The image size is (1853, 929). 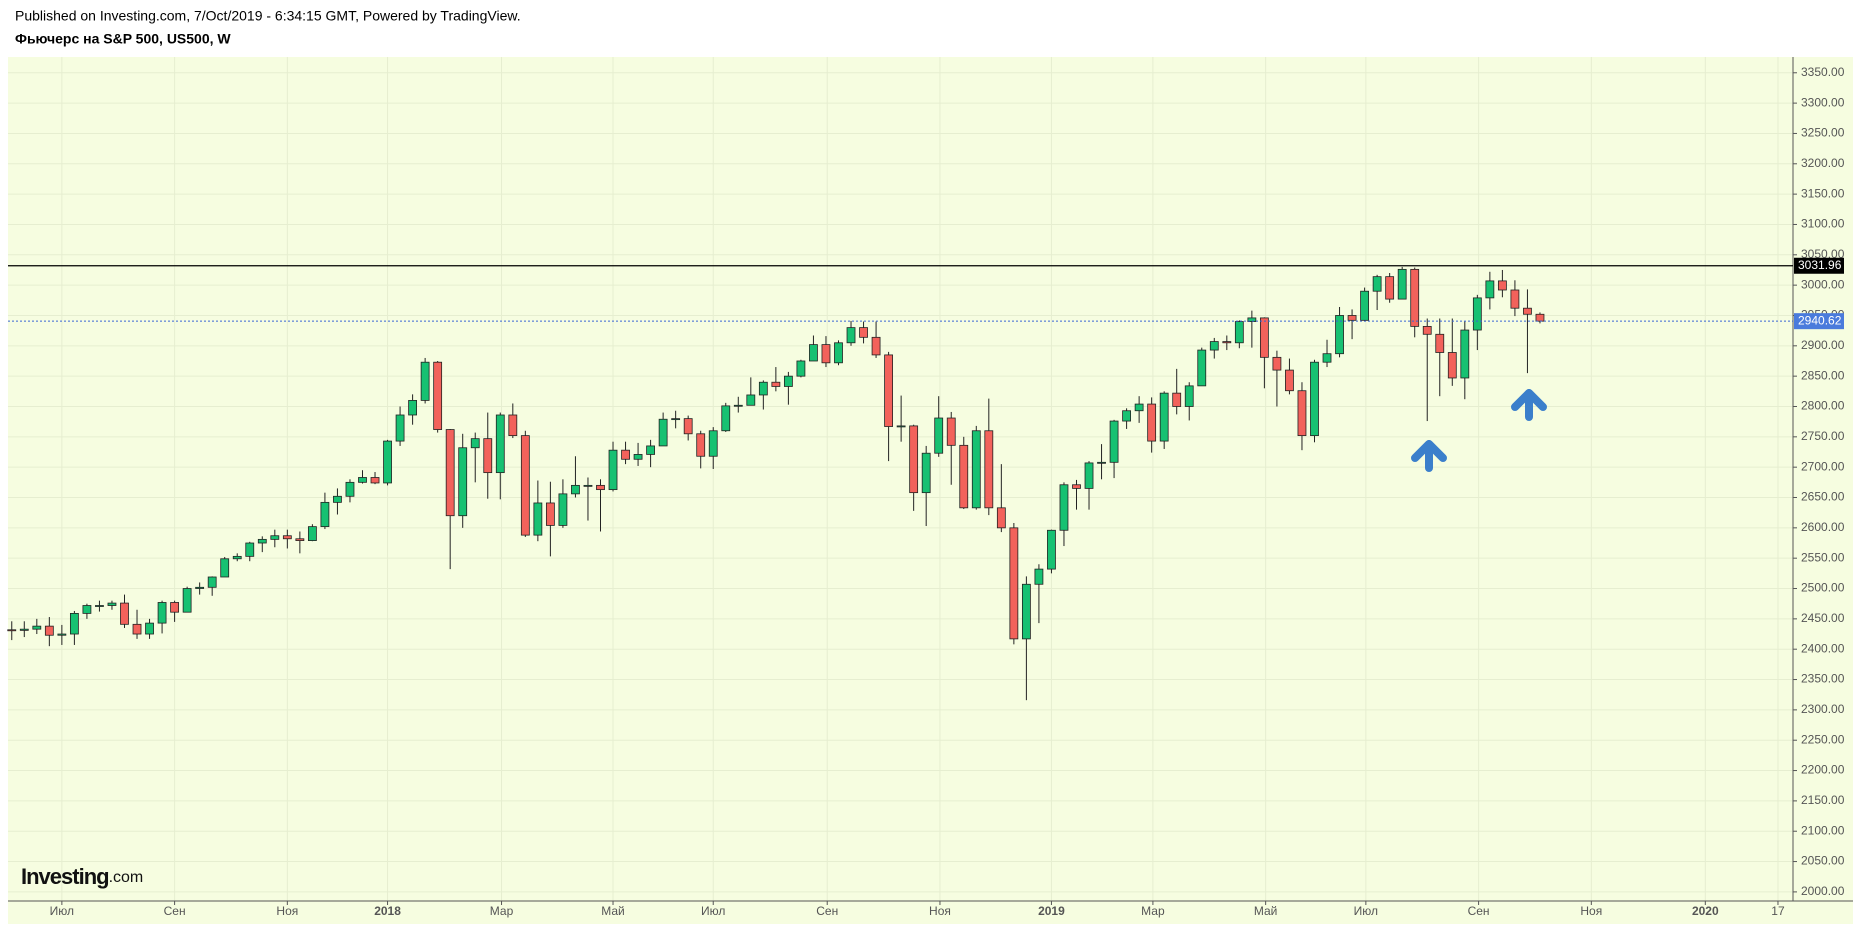 What do you see at coordinates (1823, 72) in the screenshot?
I see `y-tick-label: 3350.00` at bounding box center [1823, 72].